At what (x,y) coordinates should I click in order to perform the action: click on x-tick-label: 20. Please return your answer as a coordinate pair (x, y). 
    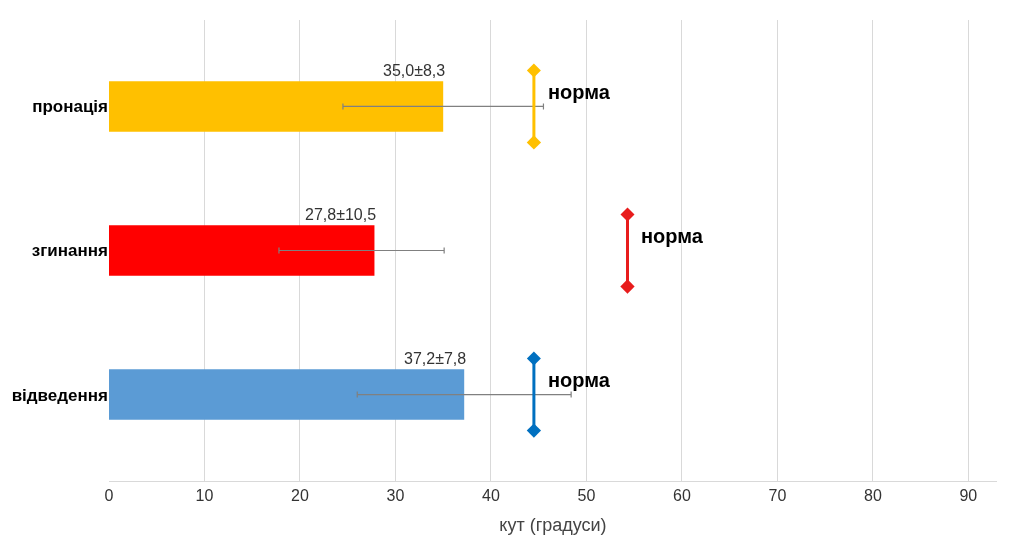
    Looking at the image, I should click on (300, 496).